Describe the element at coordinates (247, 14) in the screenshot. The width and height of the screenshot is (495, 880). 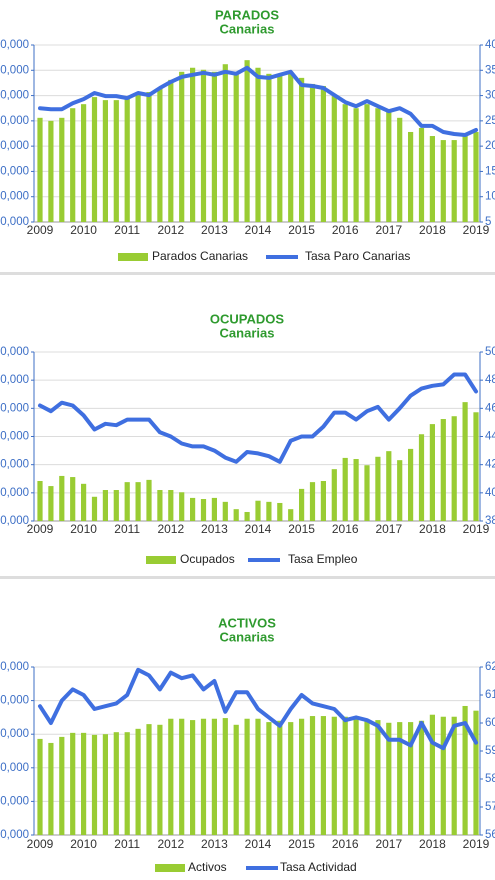
I see `chart-title: PARADOS` at that location.